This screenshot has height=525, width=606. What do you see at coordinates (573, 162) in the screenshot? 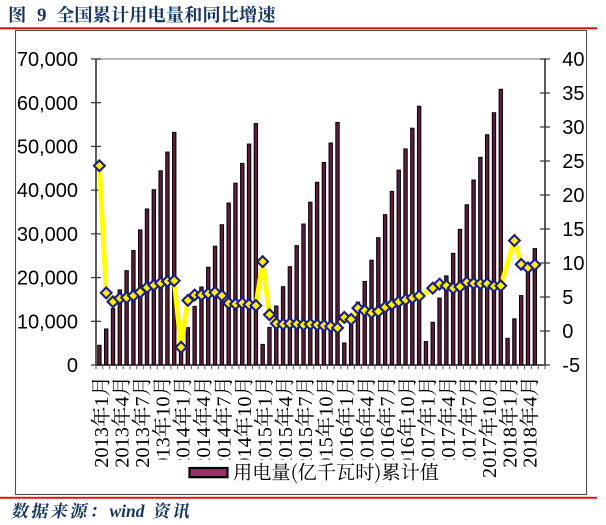
I see `svg-text: 25` at bounding box center [573, 162].